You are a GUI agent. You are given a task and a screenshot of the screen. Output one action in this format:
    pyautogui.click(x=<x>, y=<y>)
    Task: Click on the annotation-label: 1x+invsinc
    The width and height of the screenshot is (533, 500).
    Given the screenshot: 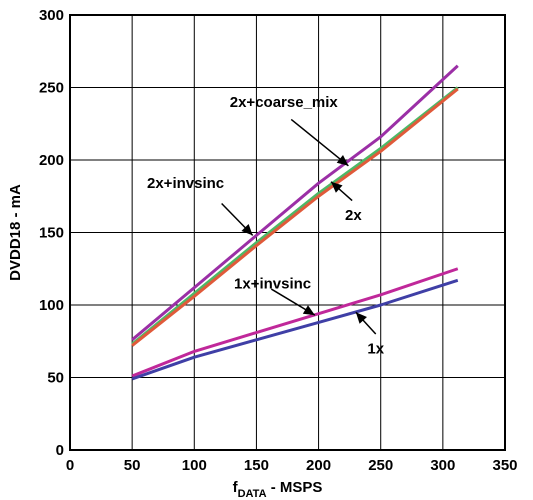 What is the action you would take?
    pyautogui.click(x=272, y=283)
    